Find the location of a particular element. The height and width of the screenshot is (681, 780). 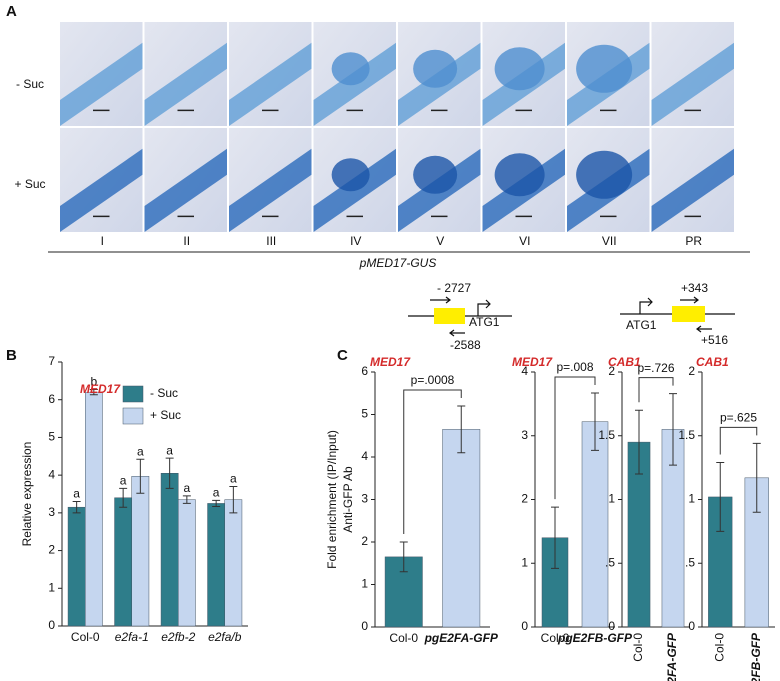

row-label: + Suc is located at coordinates (29, 184).